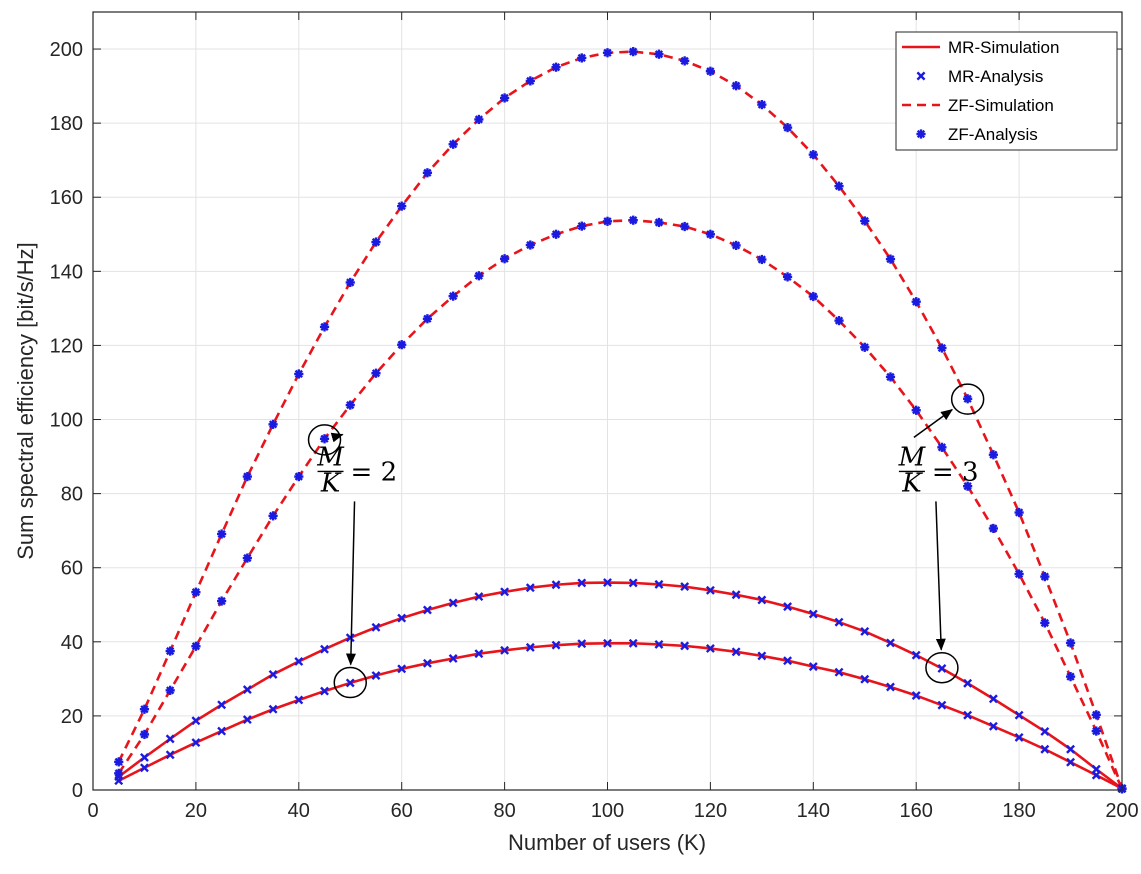 This screenshot has height=874, width=1141. Describe the element at coordinates (66, 421) in the screenshot. I see `y-tick-label: 100` at that location.